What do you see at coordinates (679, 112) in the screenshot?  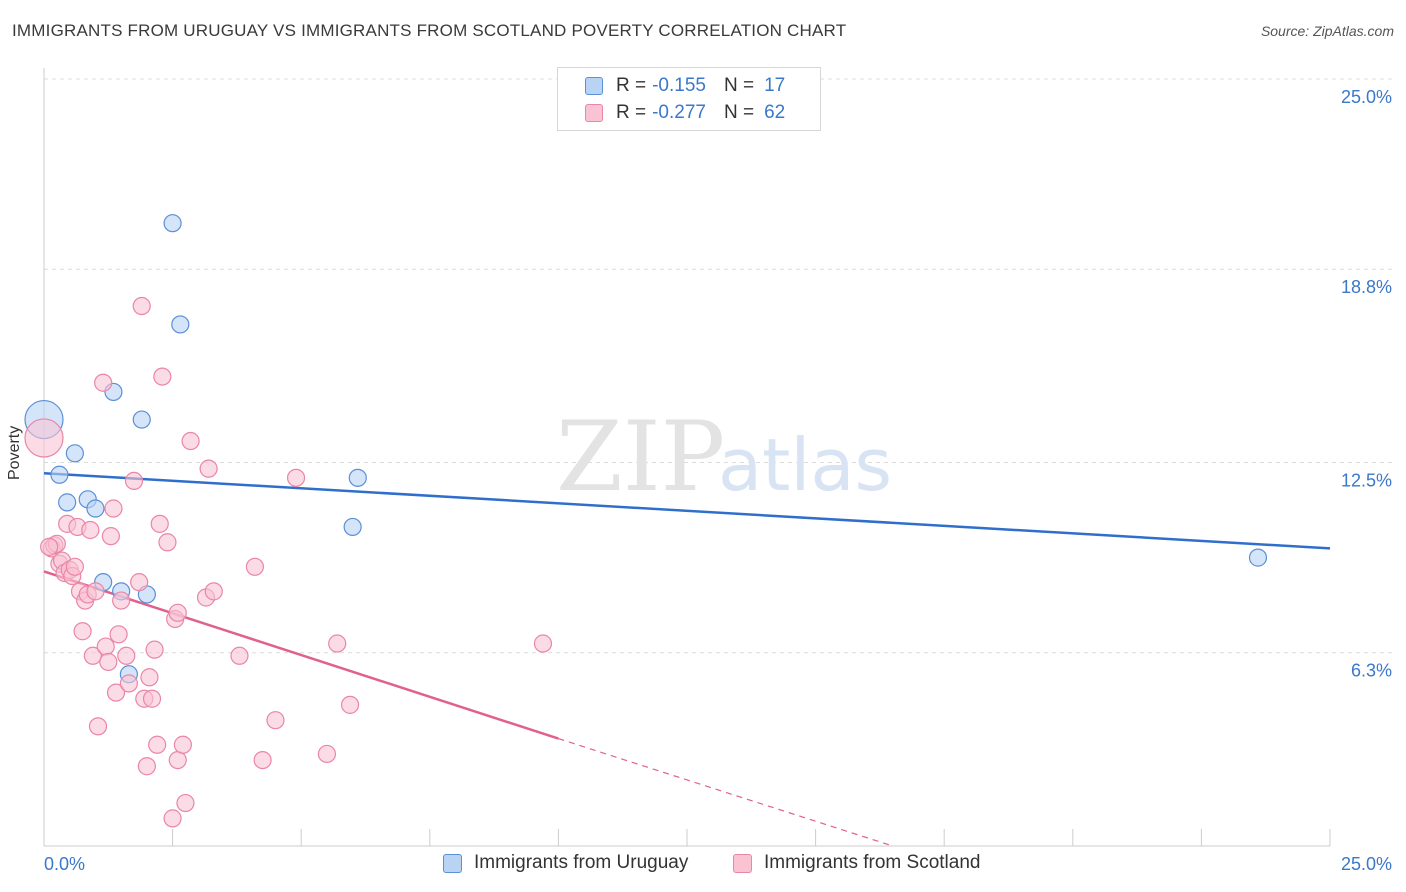 I see `scotland-r-value: -0.277` at bounding box center [679, 112].